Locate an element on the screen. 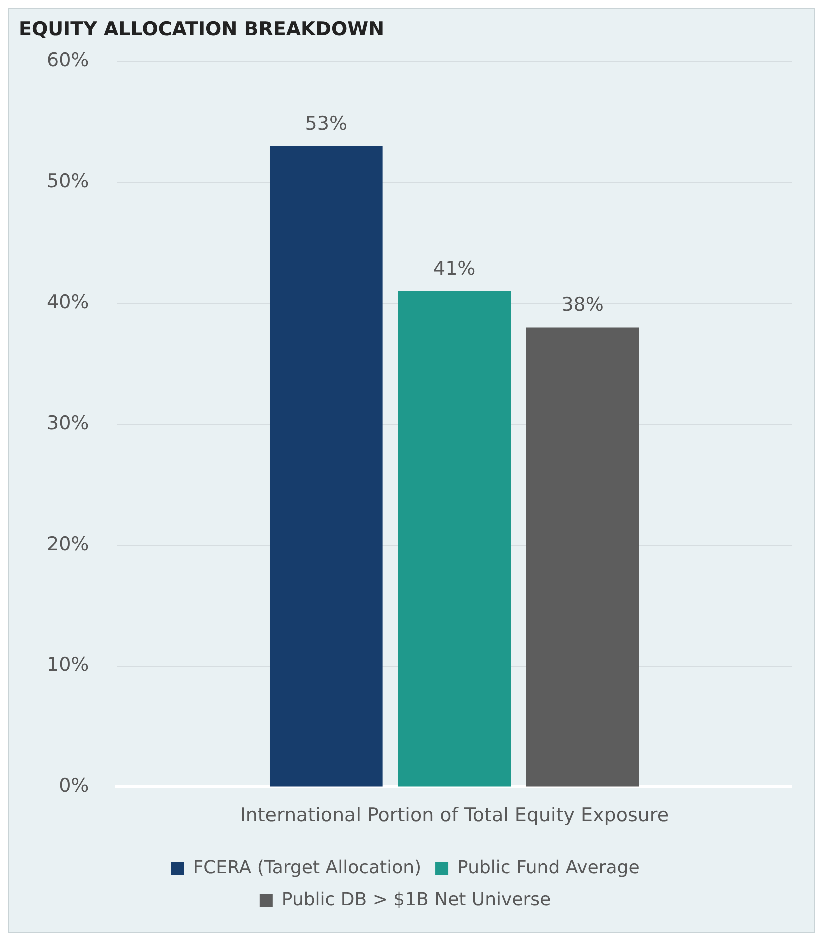 This screenshot has height=941, width=823. legend-label: FCERA (Target Allocation) is located at coordinates (307, 868).